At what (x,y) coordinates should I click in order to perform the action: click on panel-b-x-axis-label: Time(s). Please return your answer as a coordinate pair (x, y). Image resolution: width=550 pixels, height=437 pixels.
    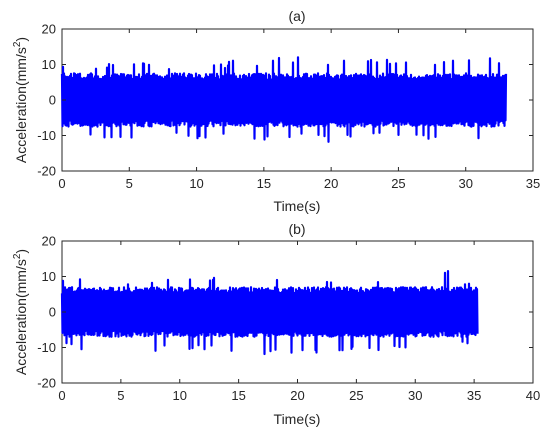
    Looking at the image, I should click on (297, 419).